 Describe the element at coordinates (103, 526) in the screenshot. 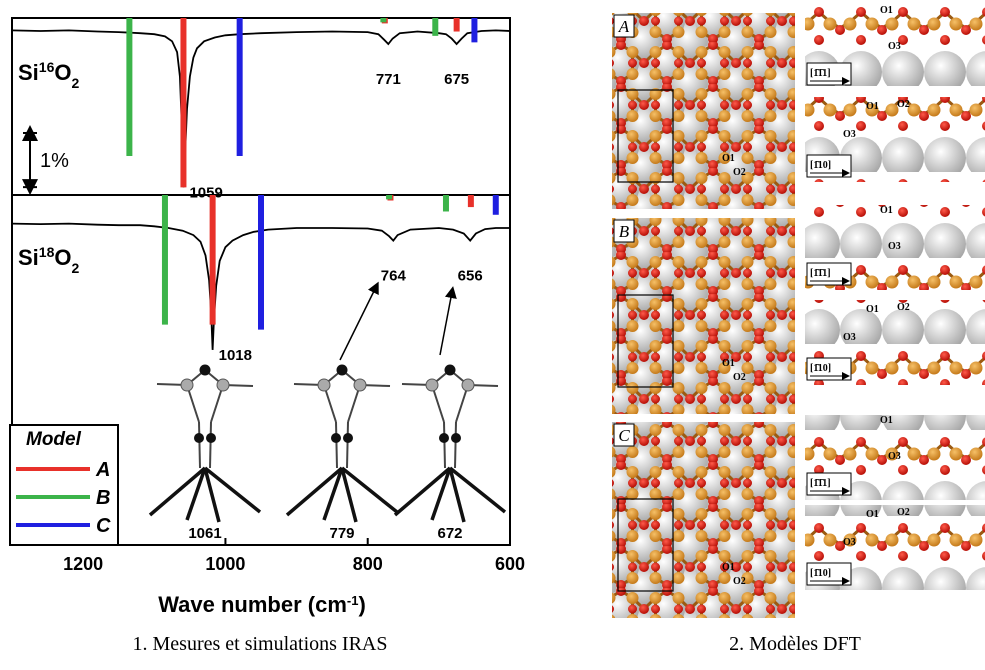

I see `legend-label: C` at that location.